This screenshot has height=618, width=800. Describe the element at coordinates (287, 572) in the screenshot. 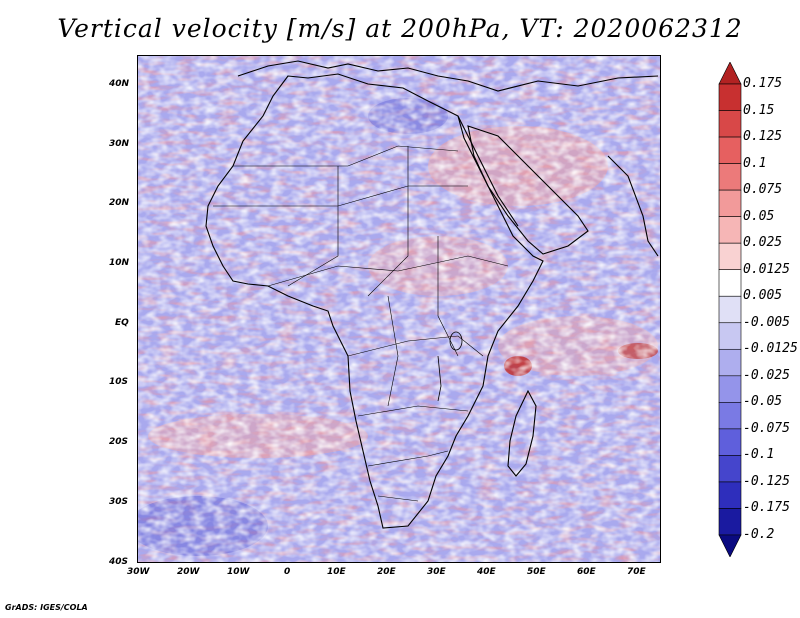

I see `lon-label-0: 0` at that location.